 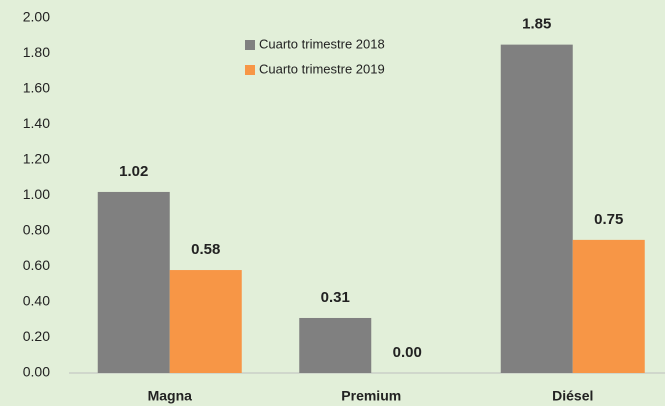 I want to click on value-label: 0.31, so click(x=335, y=297).